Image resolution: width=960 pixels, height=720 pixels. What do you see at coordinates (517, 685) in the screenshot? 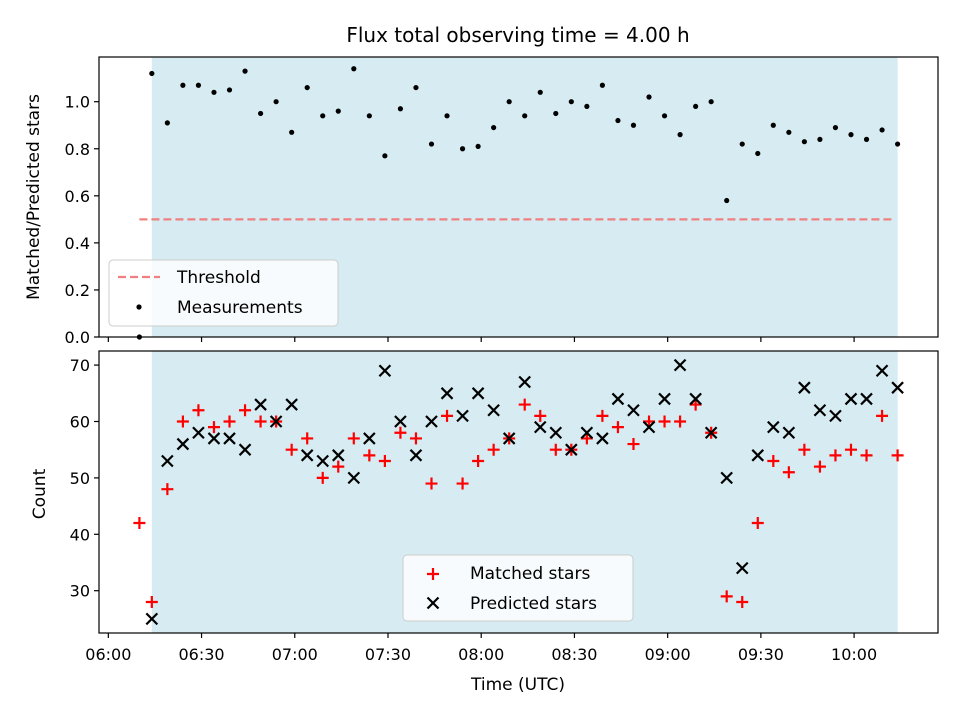
I see `x-axis-label: Time (UTC)` at bounding box center [517, 685].